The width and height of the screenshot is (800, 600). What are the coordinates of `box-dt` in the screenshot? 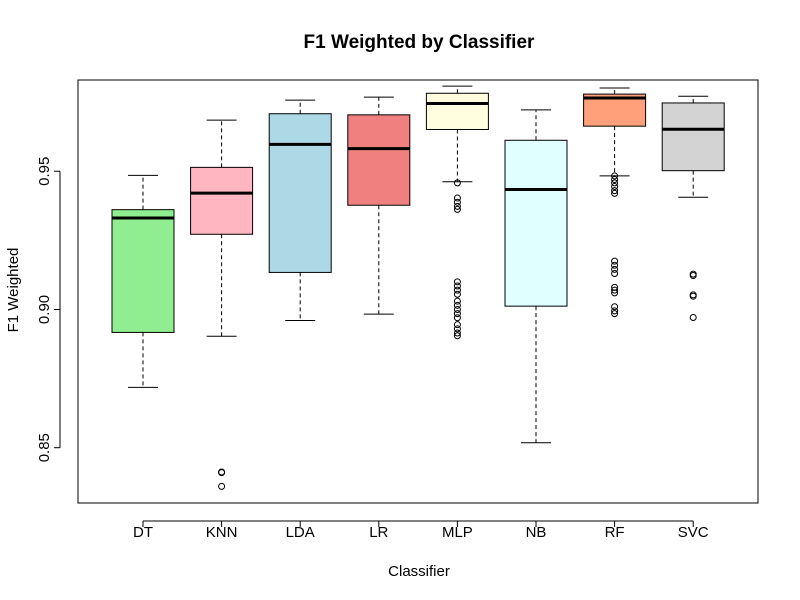 It's located at (143, 281).